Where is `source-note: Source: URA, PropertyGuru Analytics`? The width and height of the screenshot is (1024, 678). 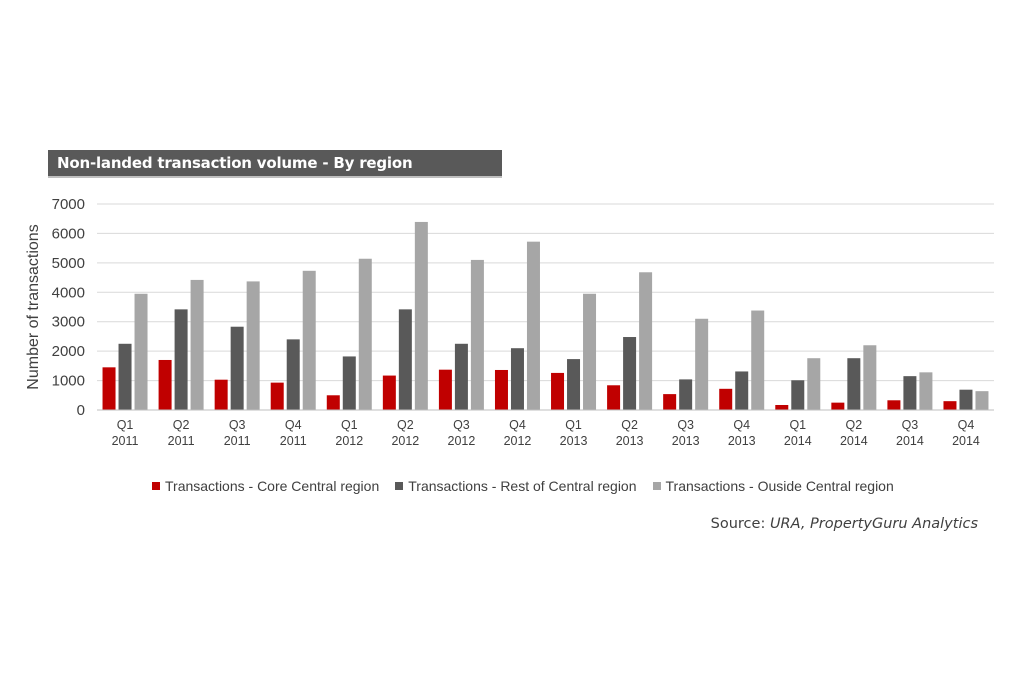
source-note: Source: URA, PropertyGuru Analytics is located at coordinates (844, 524).